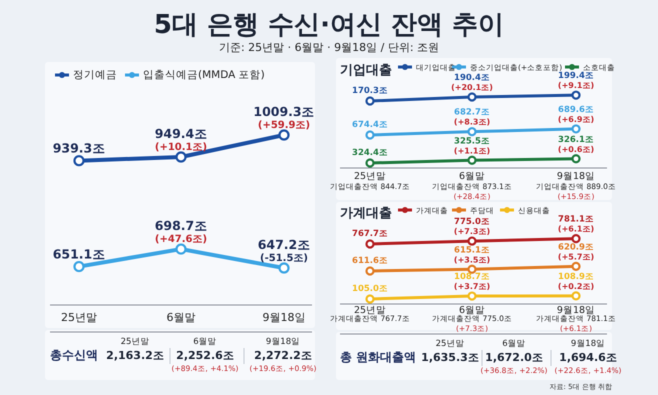 This screenshot has height=395, width=658. What do you see at coordinates (576, 119) in the screenshot?
I see `annotation: (+6.9조)` at bounding box center [576, 119].